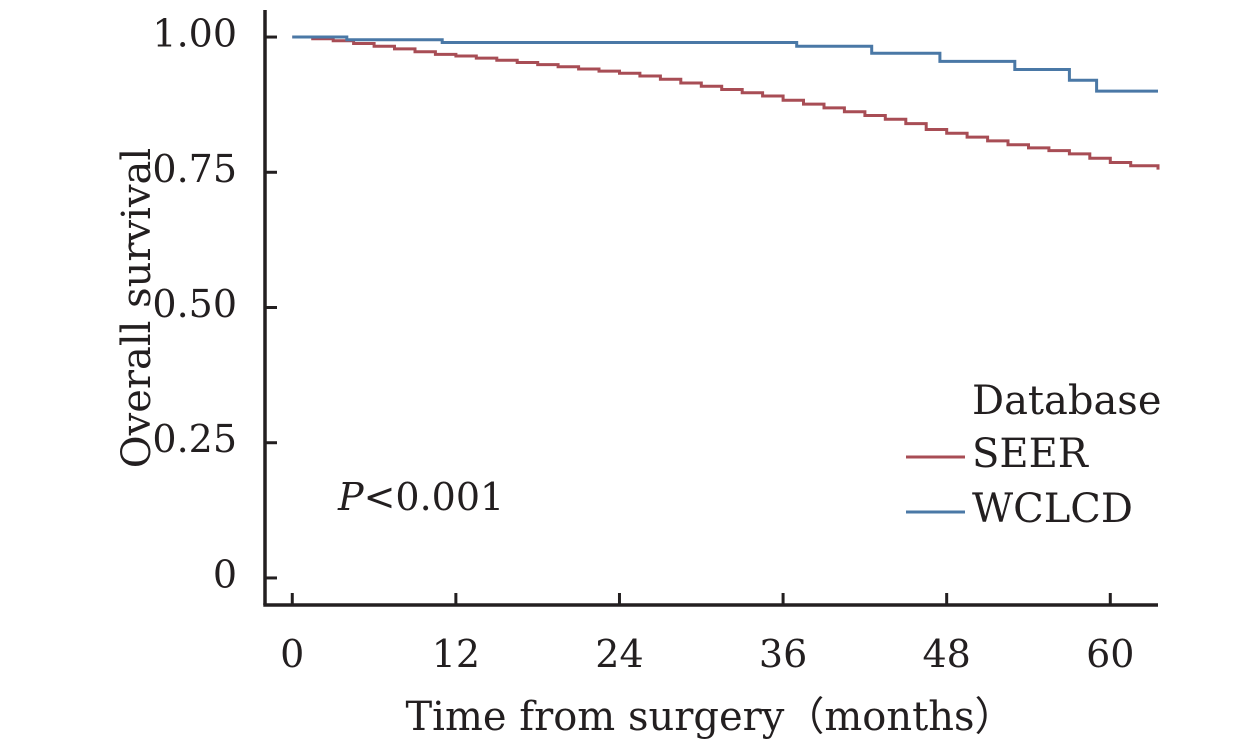  What do you see at coordinates (456, 654) in the screenshot?
I see `x-tick-label: 12` at bounding box center [456, 654].